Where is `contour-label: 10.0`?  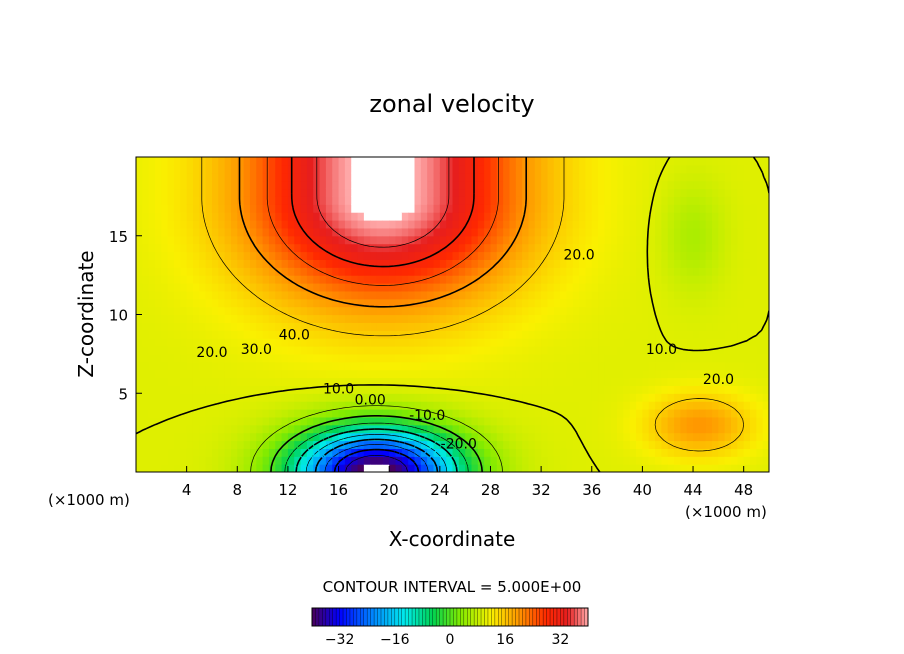 contour-label: 10.0 is located at coordinates (661, 350).